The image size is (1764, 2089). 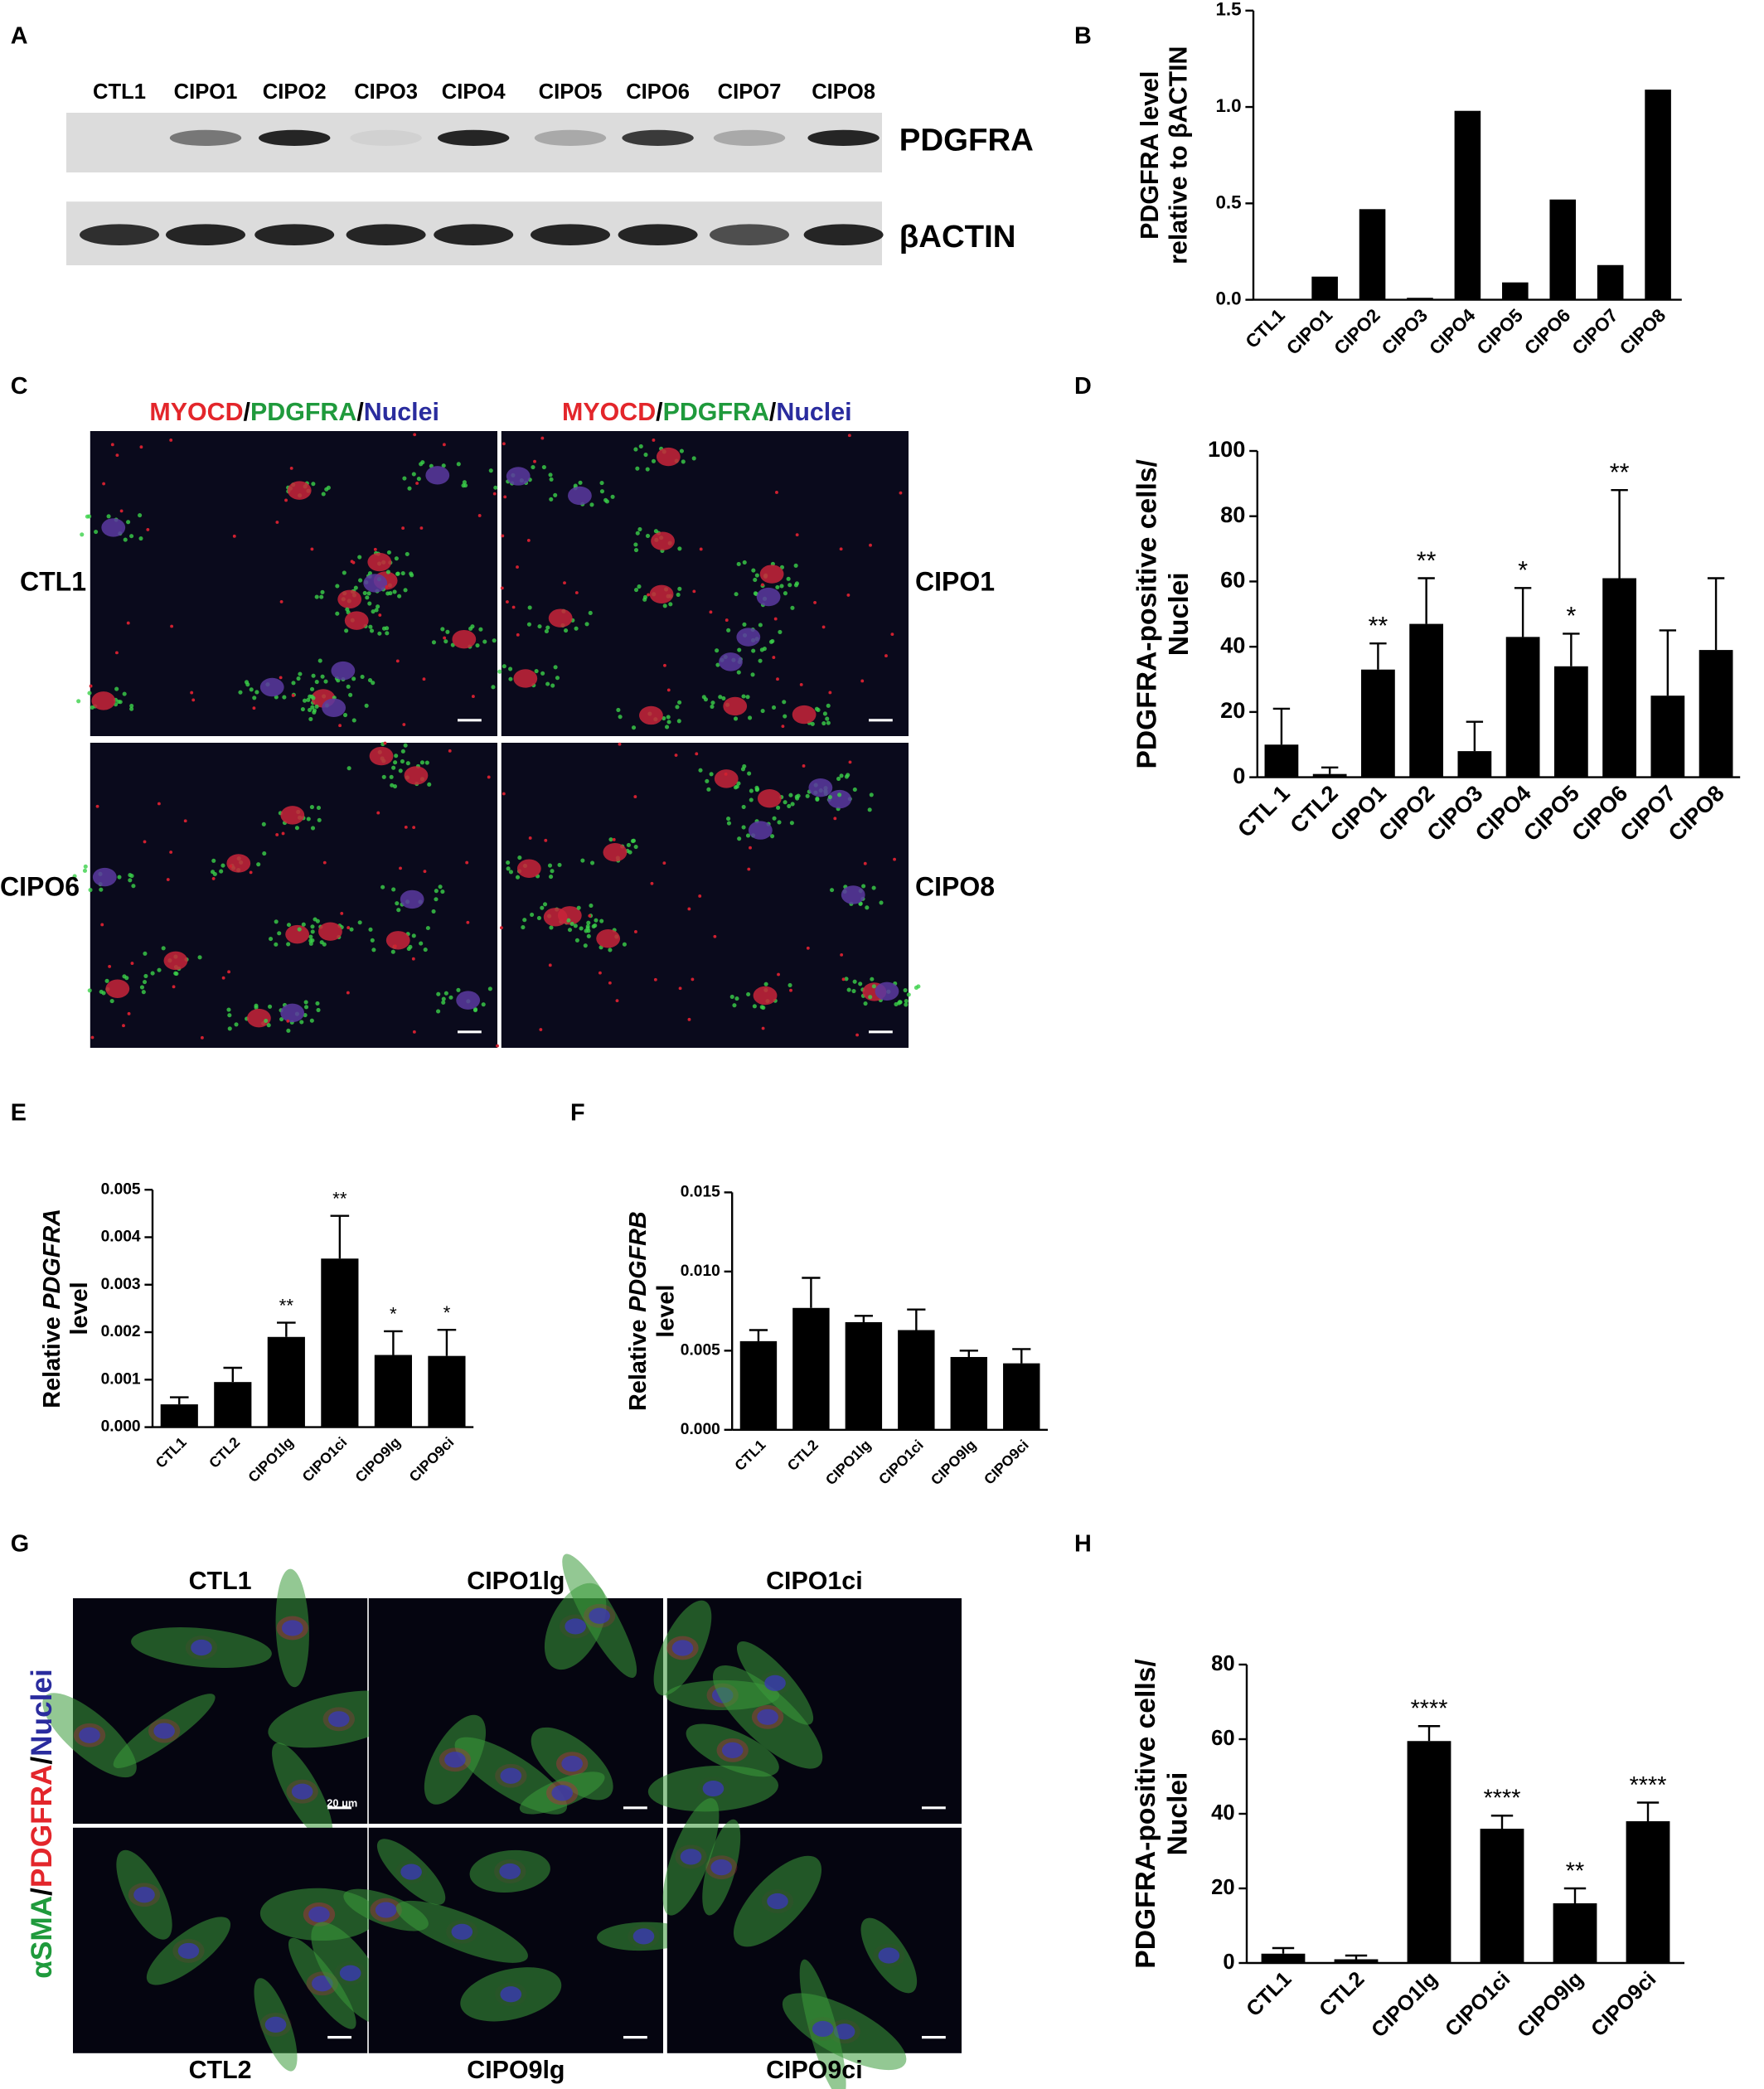 What do you see at coordinates (716, 412) in the screenshot?
I see `stain-label-part: PDGFRA` at bounding box center [716, 412].